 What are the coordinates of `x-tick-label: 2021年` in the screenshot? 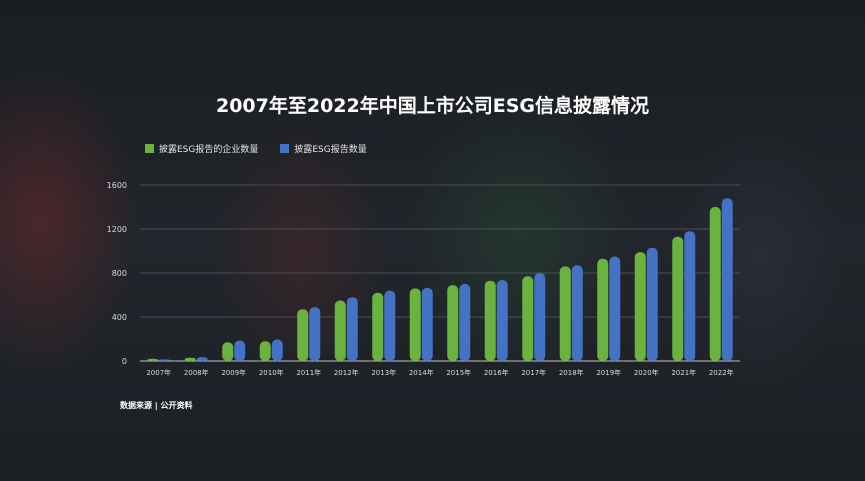 It's located at (683, 372).